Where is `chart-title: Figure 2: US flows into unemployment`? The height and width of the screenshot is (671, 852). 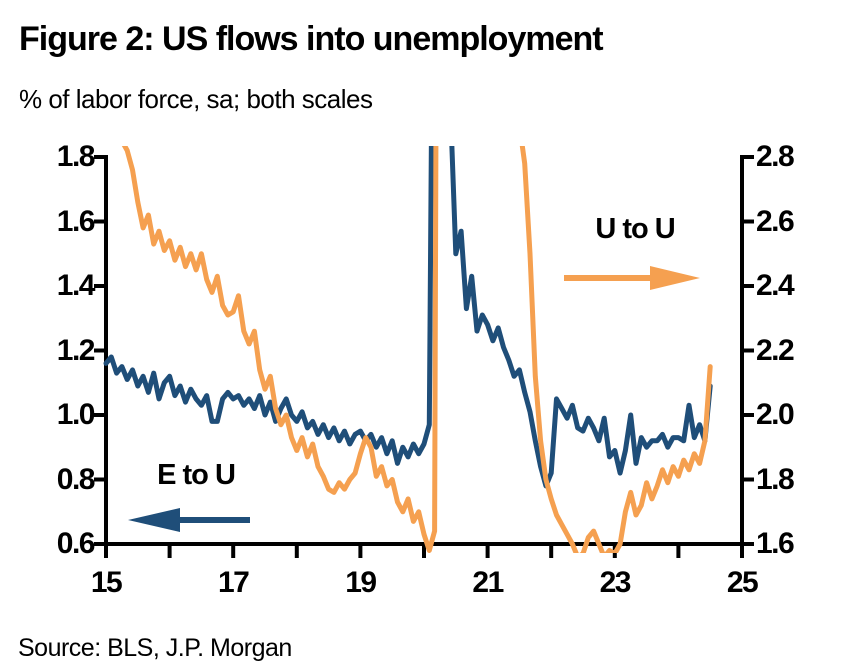 chart-title: Figure 2: US flows into unemployment is located at coordinates (311, 39).